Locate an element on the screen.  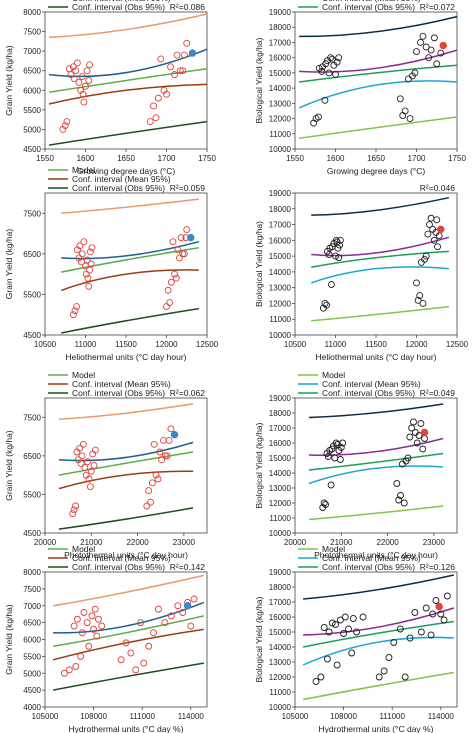
x-tick-label: 10500 is located at coordinates (45, 344).